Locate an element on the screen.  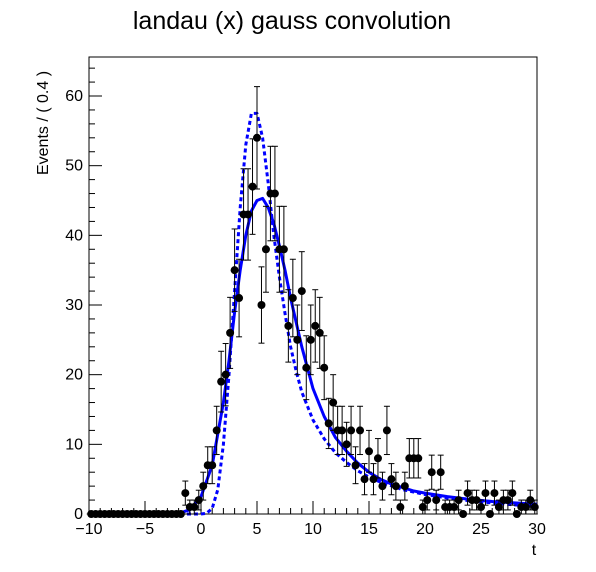
x-tick-label: 25 is located at coordinates (481, 529).